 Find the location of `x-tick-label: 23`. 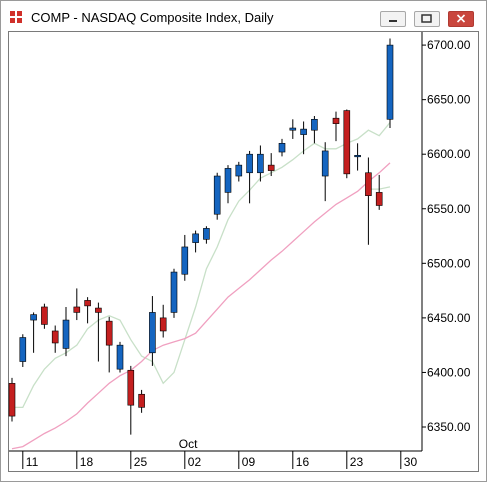

x-tick-label: 23 is located at coordinates (357, 462).